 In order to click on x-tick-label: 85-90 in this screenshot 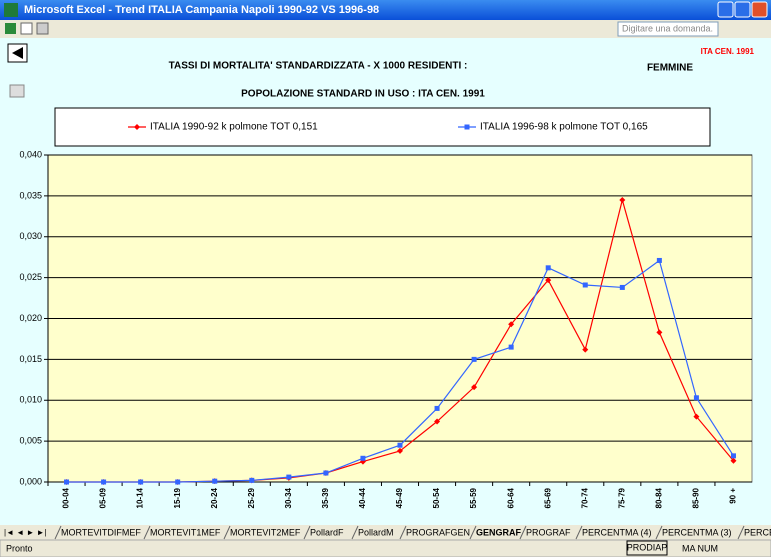, I will do `click(696, 497)`.